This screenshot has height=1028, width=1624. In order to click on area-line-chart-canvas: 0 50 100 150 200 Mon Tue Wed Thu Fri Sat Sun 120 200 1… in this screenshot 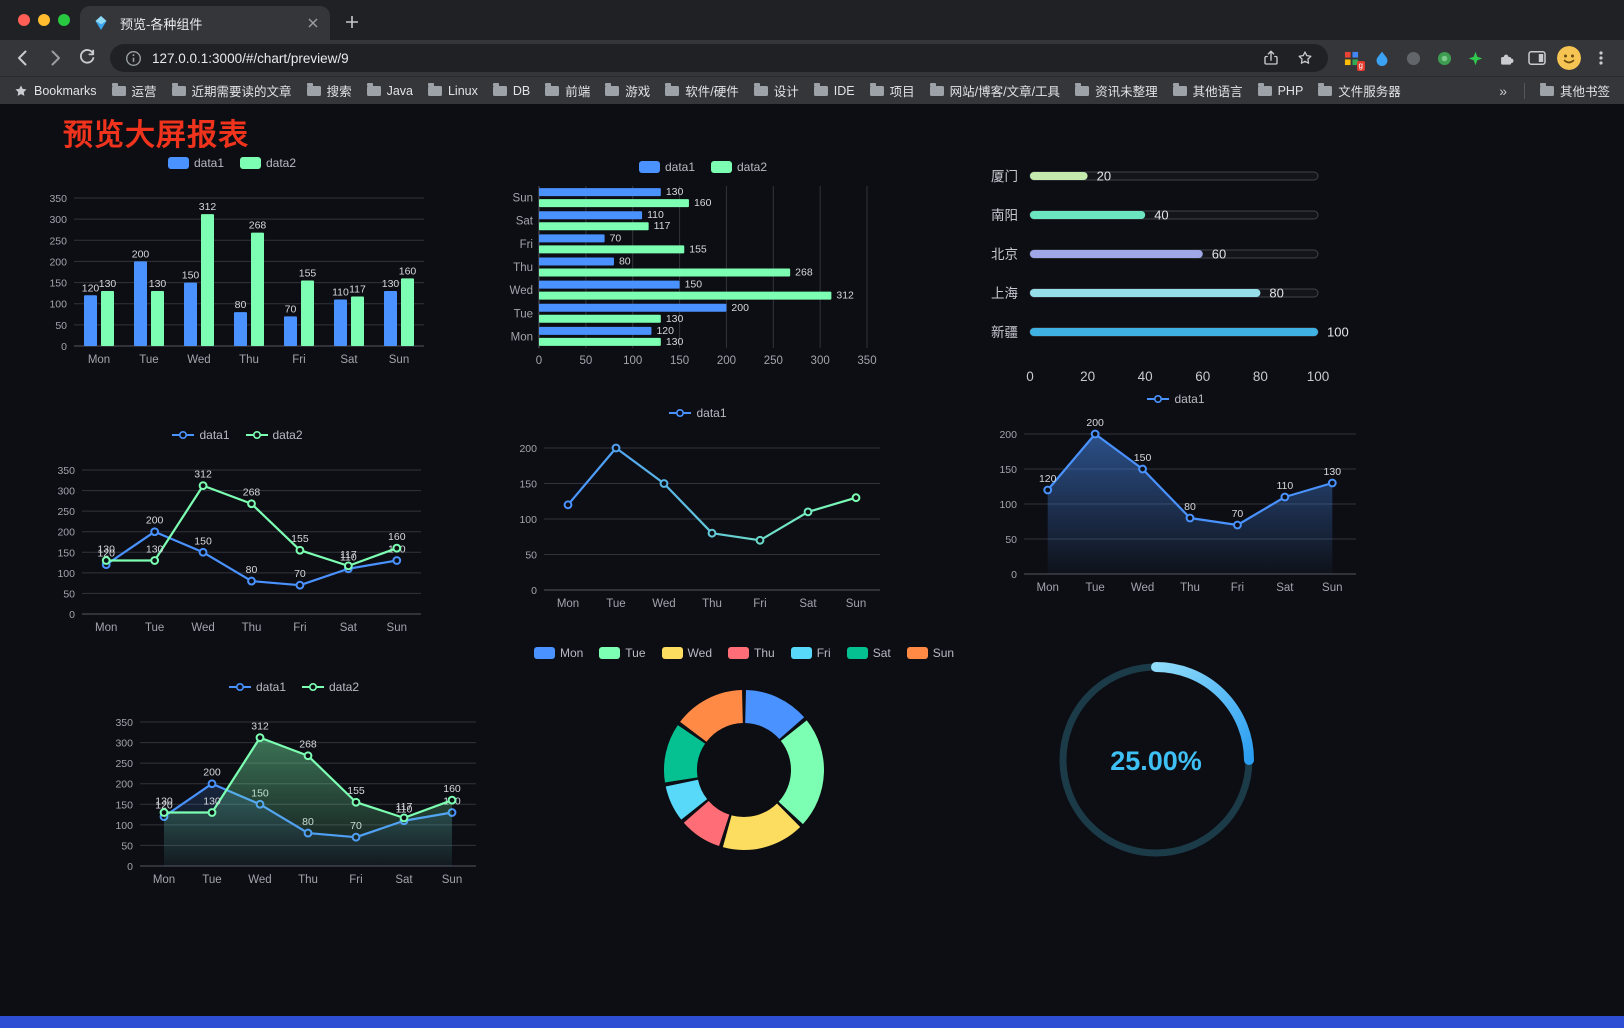, I will do `click(1176, 507)`.